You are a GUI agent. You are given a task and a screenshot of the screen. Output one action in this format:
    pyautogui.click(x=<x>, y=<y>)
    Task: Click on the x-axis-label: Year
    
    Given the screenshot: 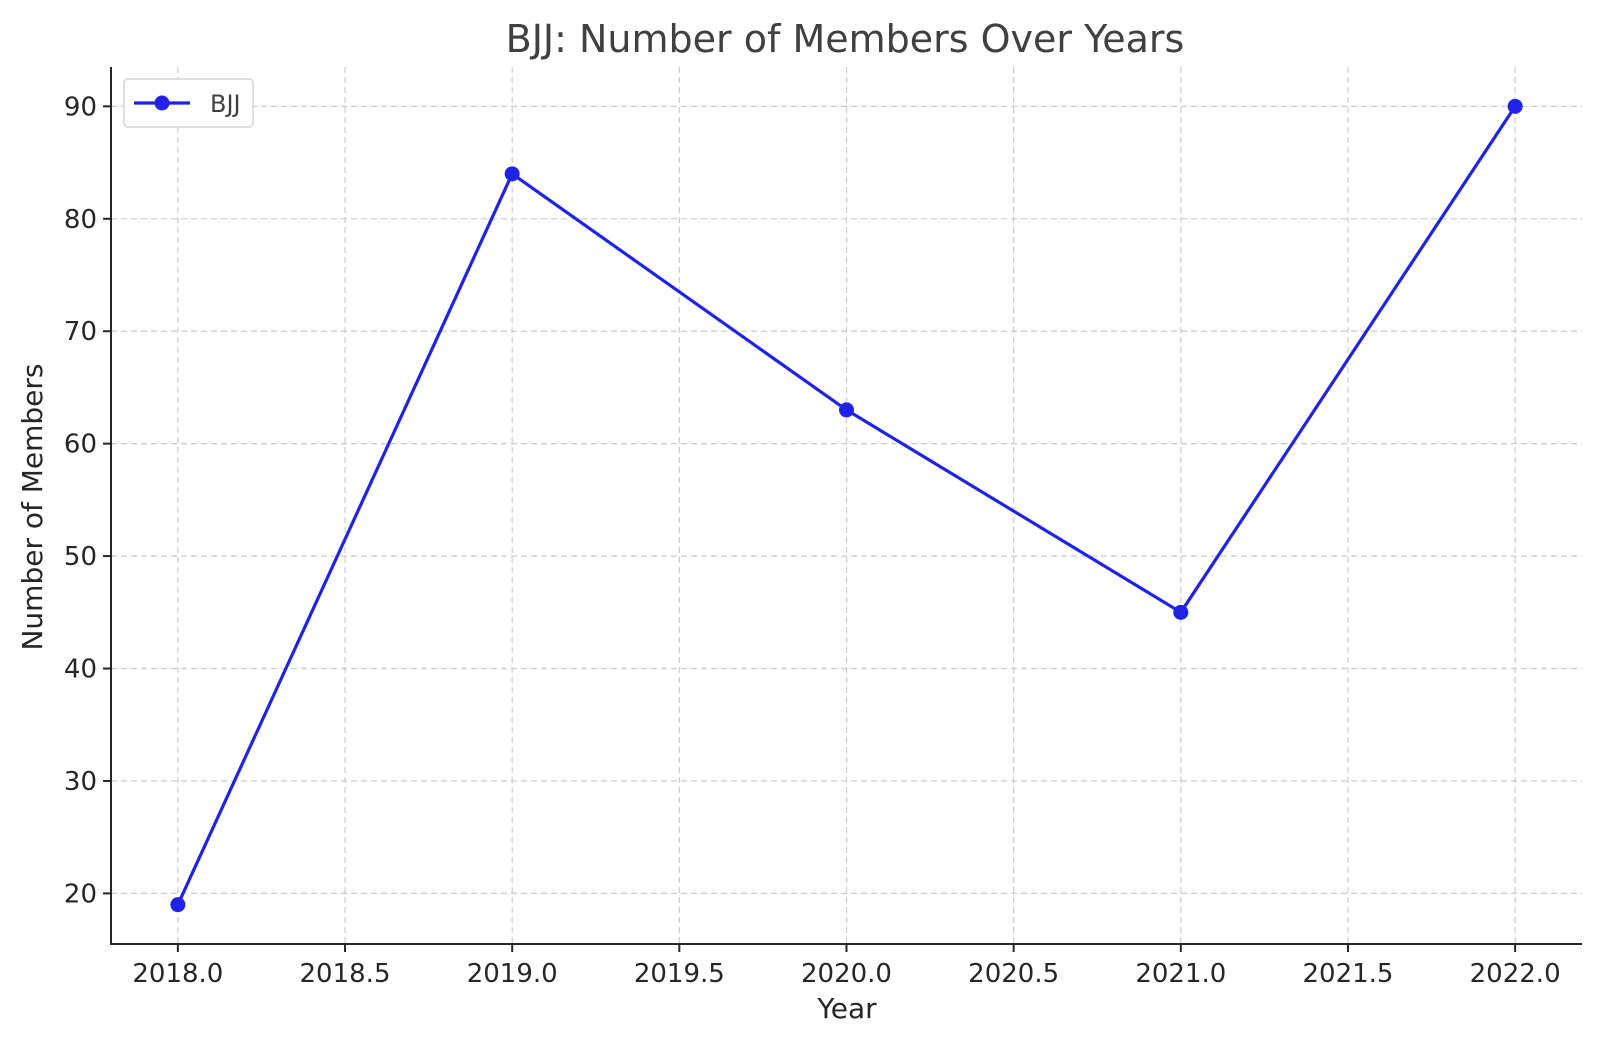 What is the action you would take?
    pyautogui.click(x=846, y=1008)
    